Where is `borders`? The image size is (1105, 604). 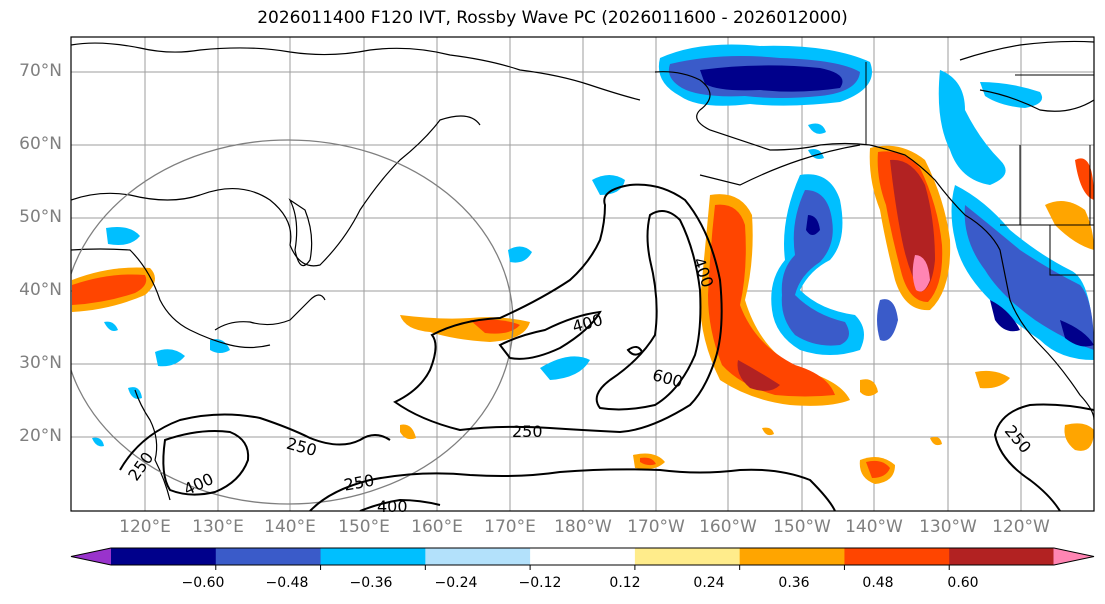 borders is located at coordinates (979, 169).